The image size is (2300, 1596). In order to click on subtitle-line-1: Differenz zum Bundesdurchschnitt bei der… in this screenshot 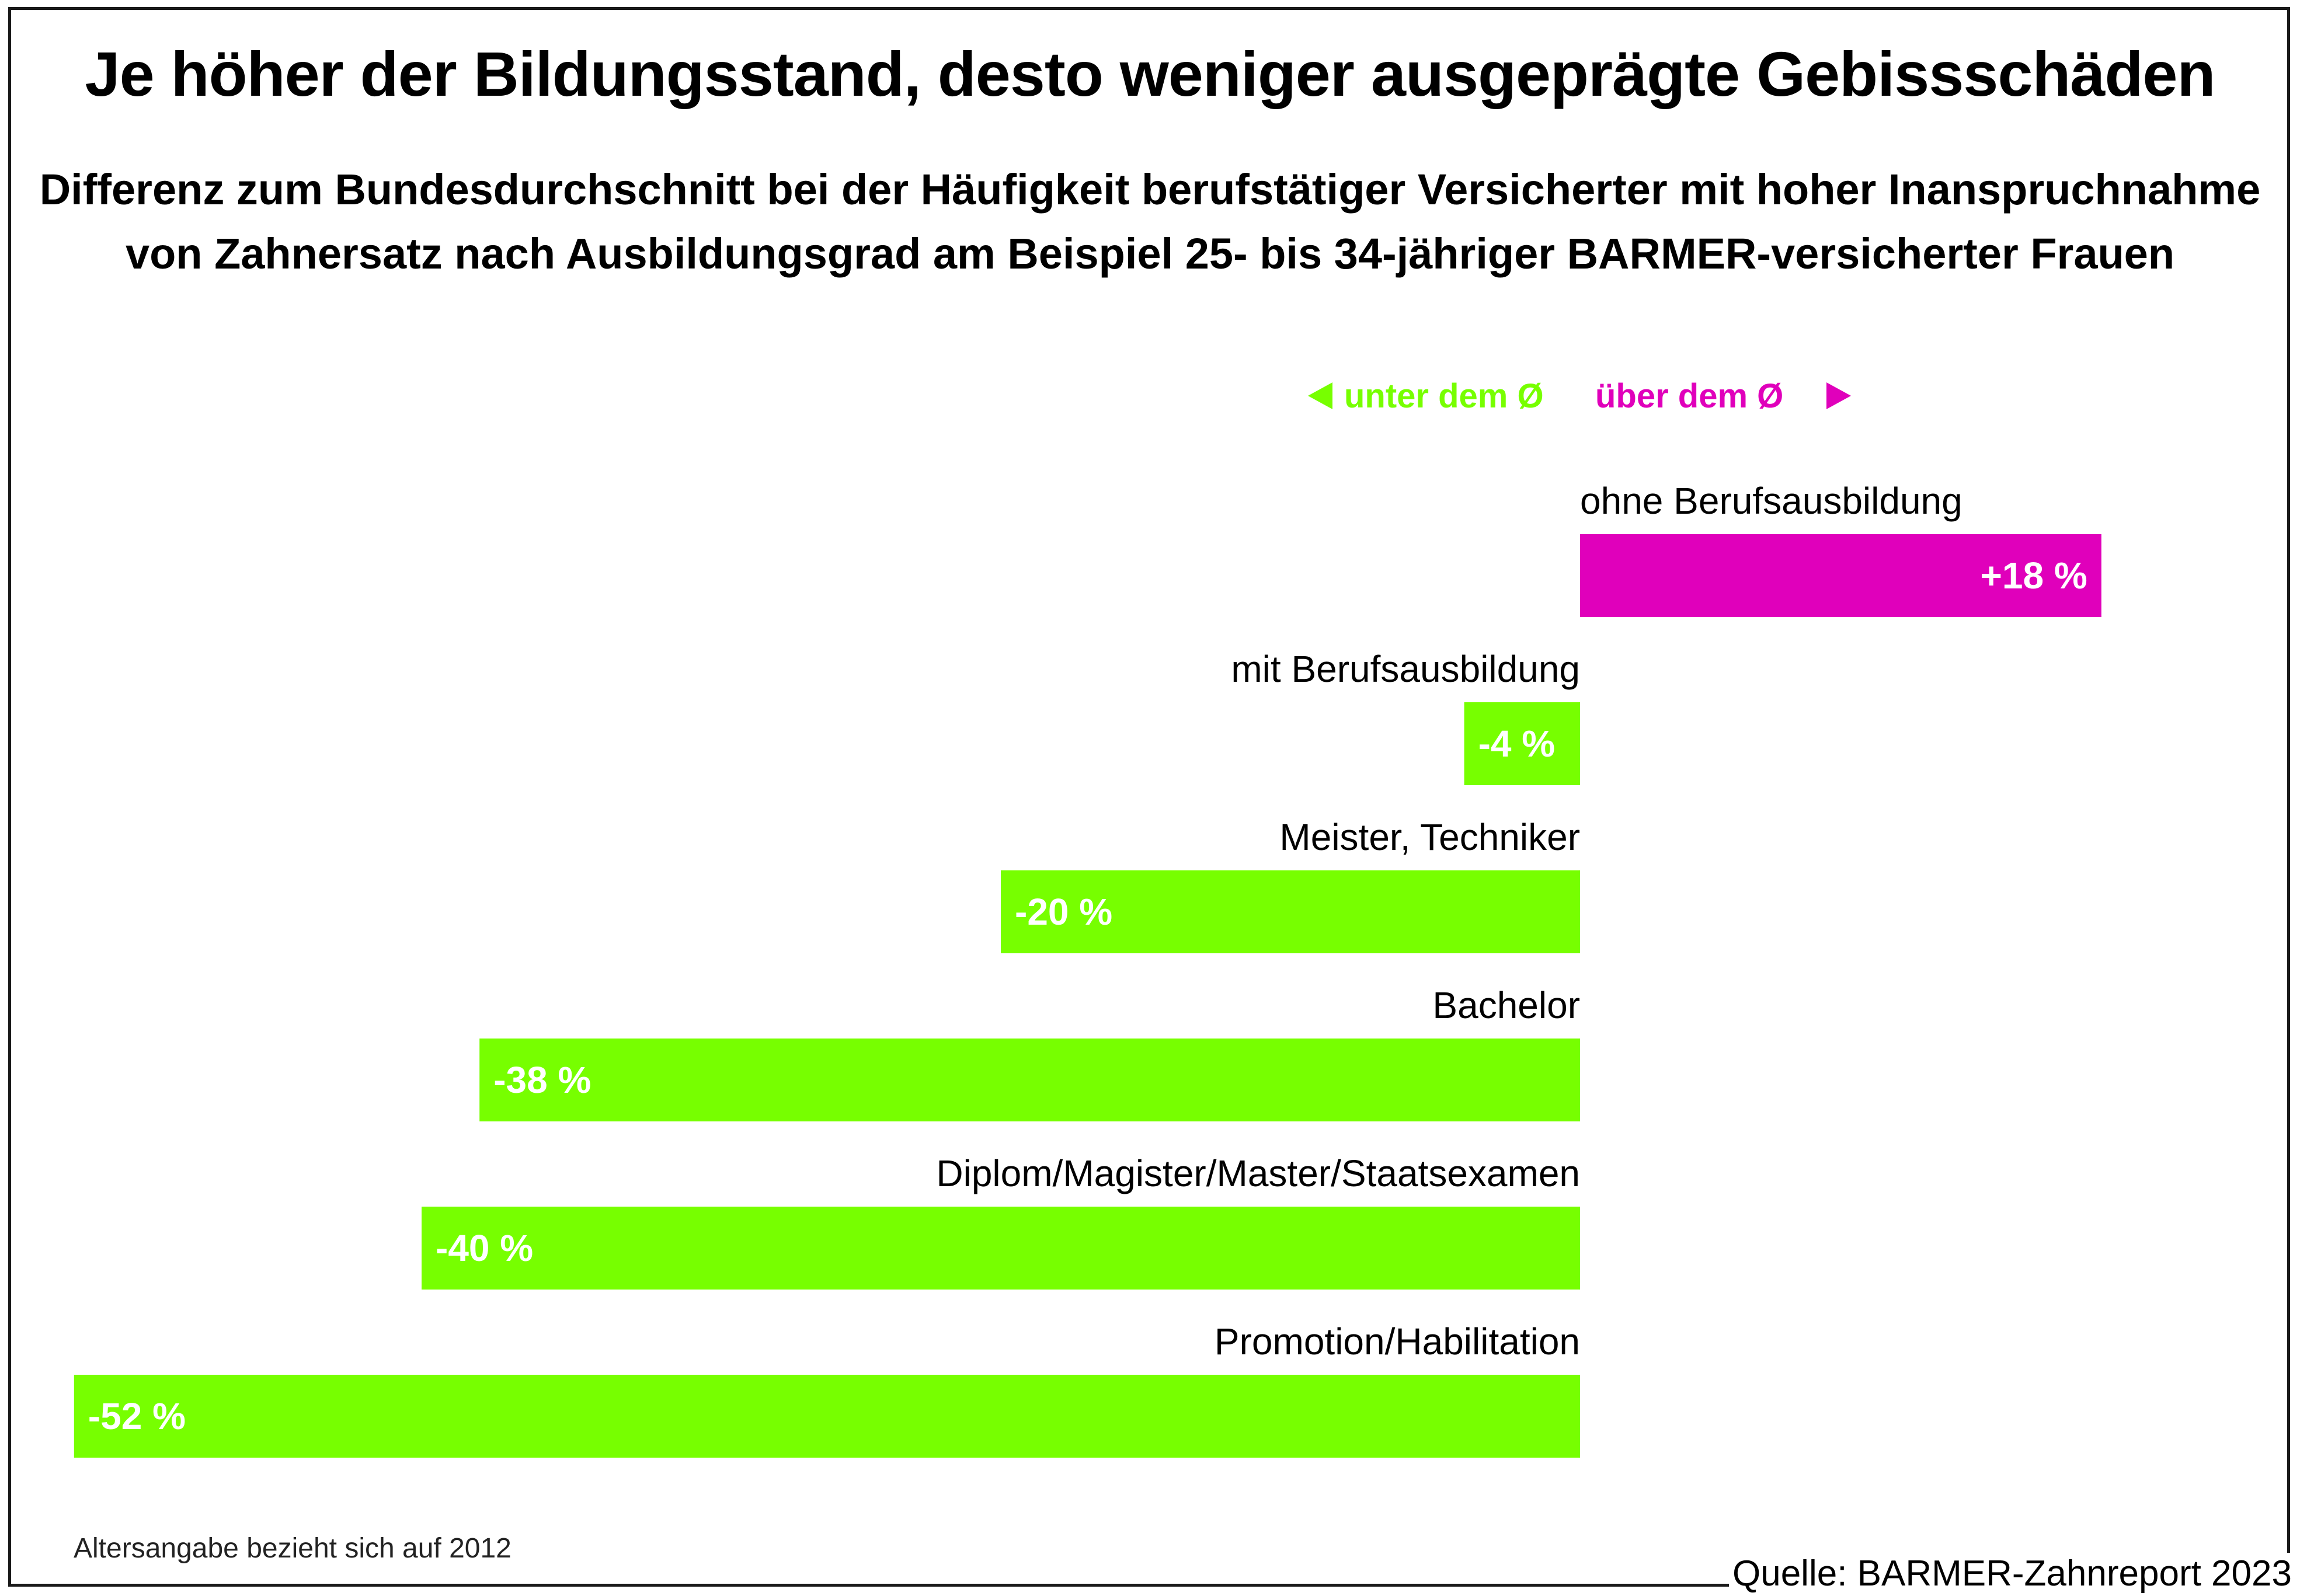, I will do `click(1150, 189)`.